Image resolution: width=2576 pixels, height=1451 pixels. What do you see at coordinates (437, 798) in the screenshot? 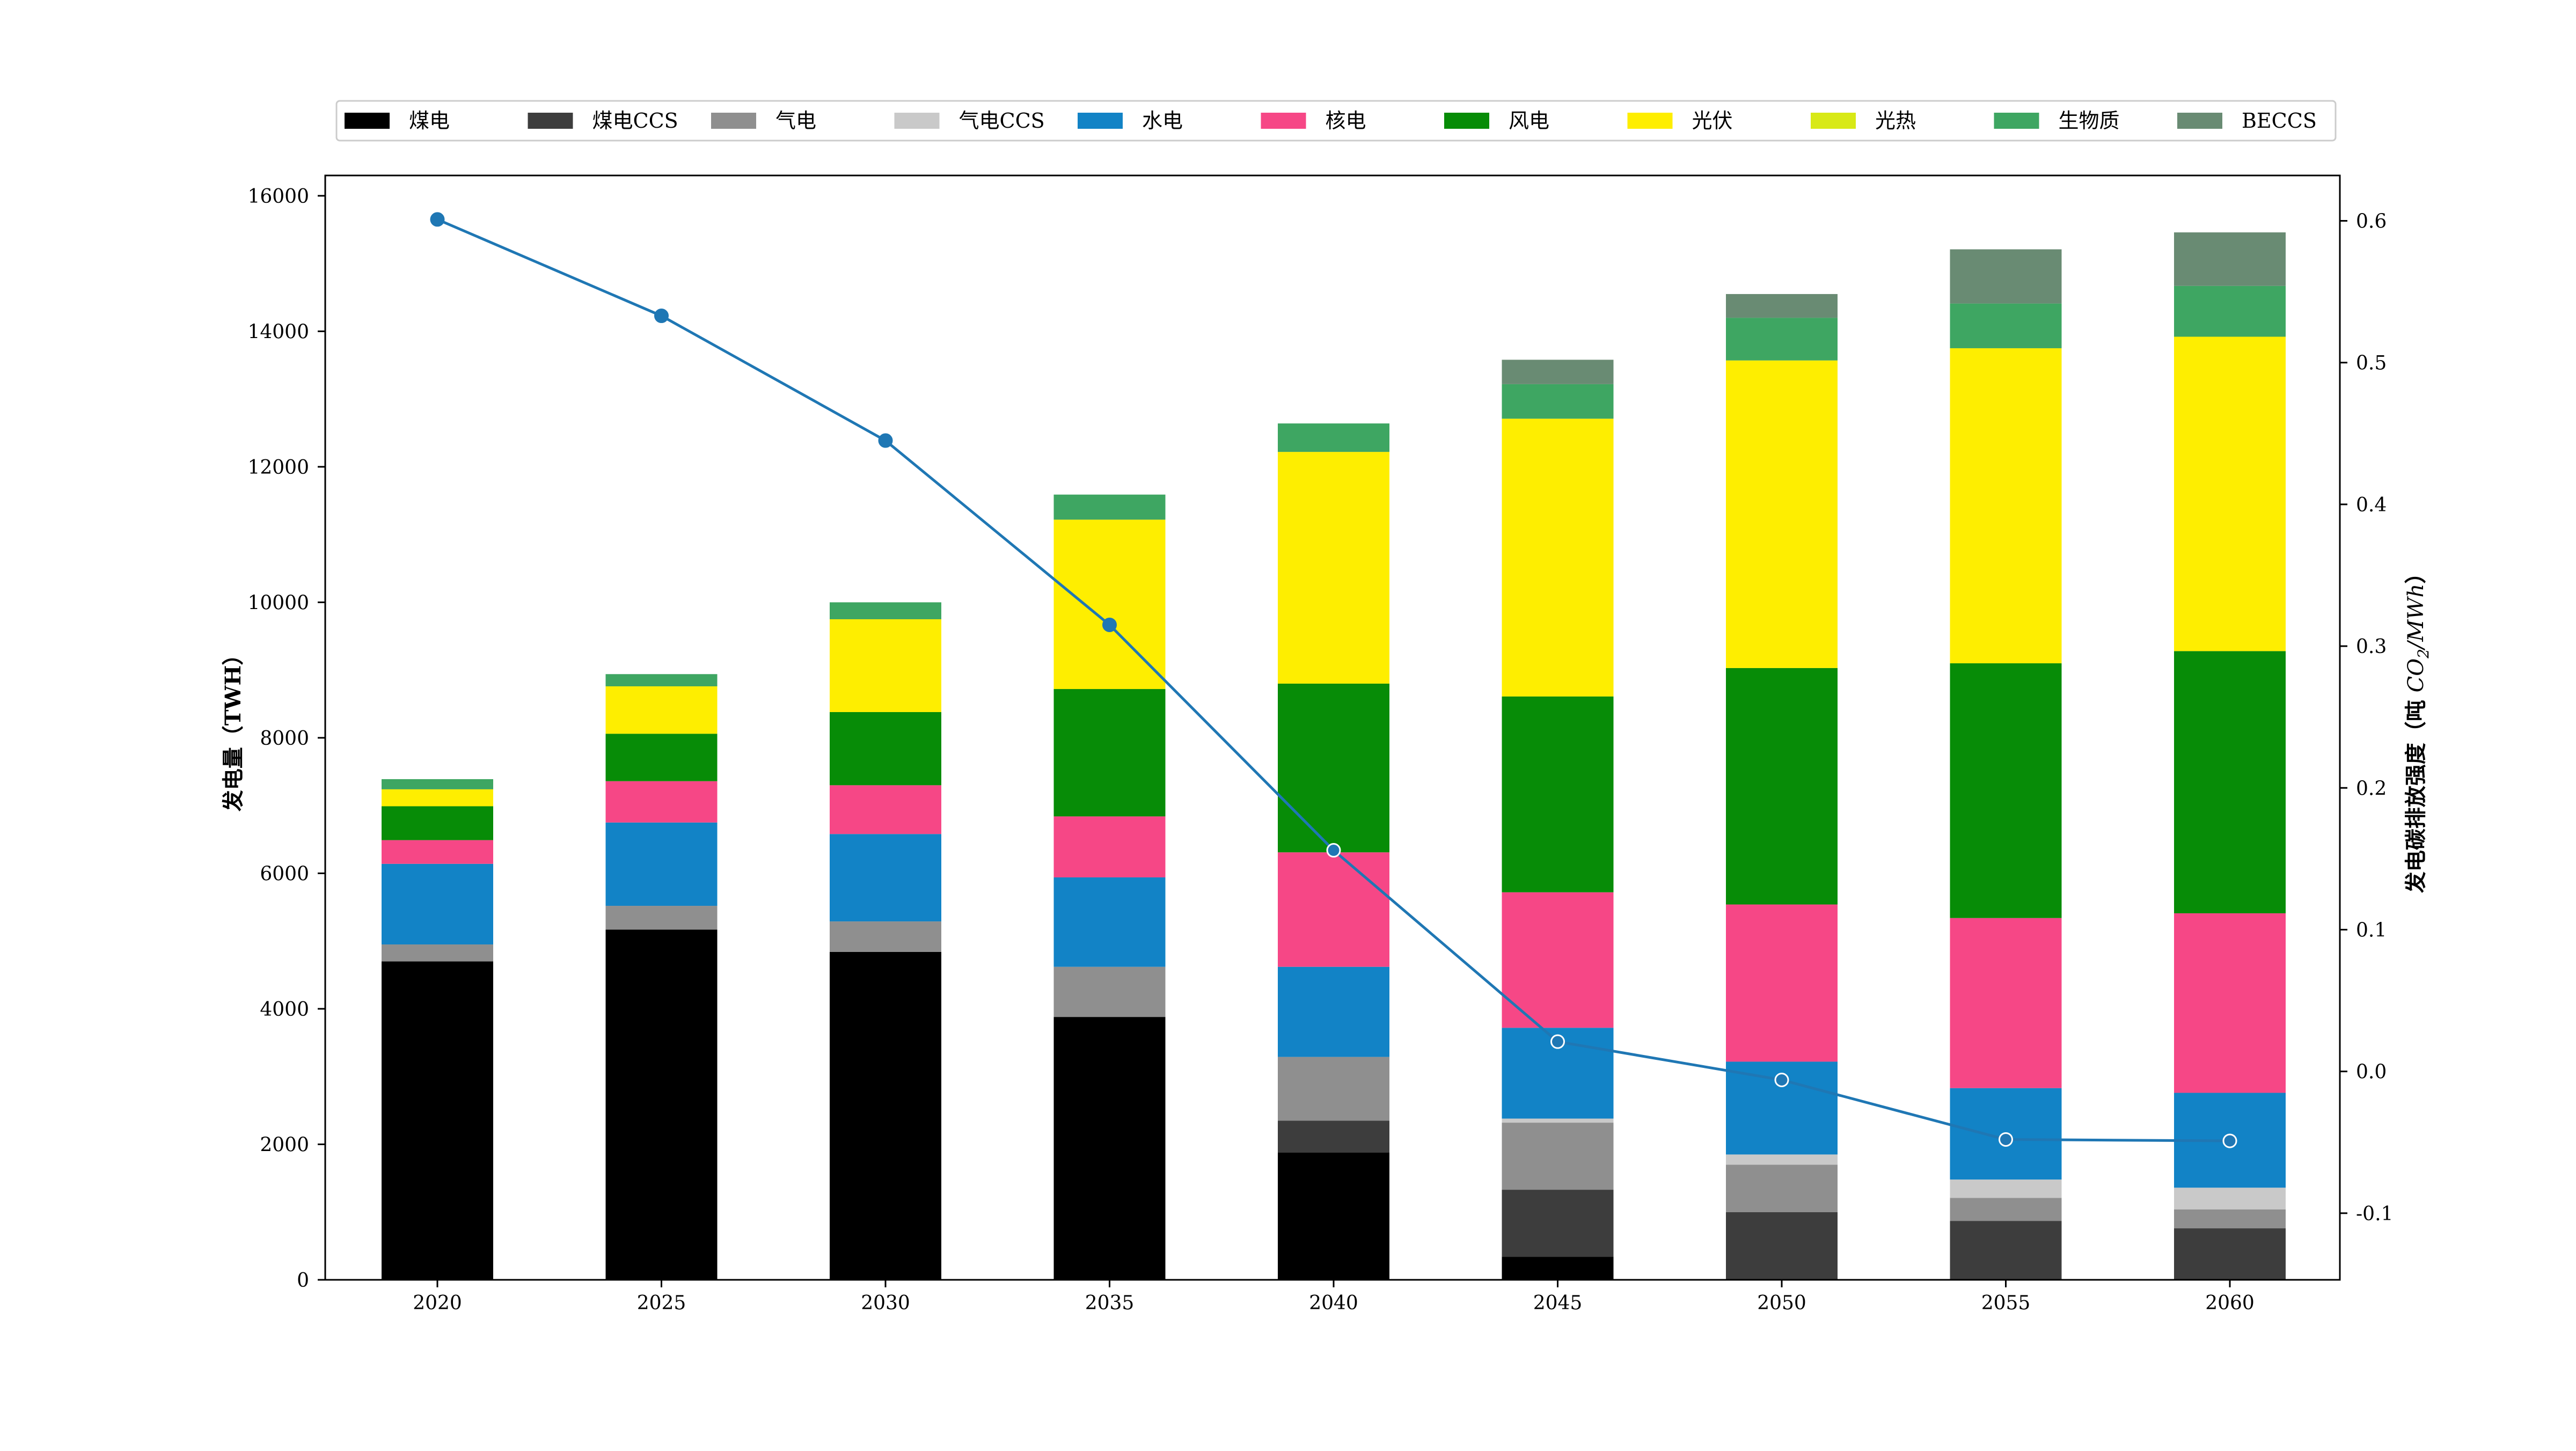
I see `bar-光伏-2020` at bounding box center [437, 798].